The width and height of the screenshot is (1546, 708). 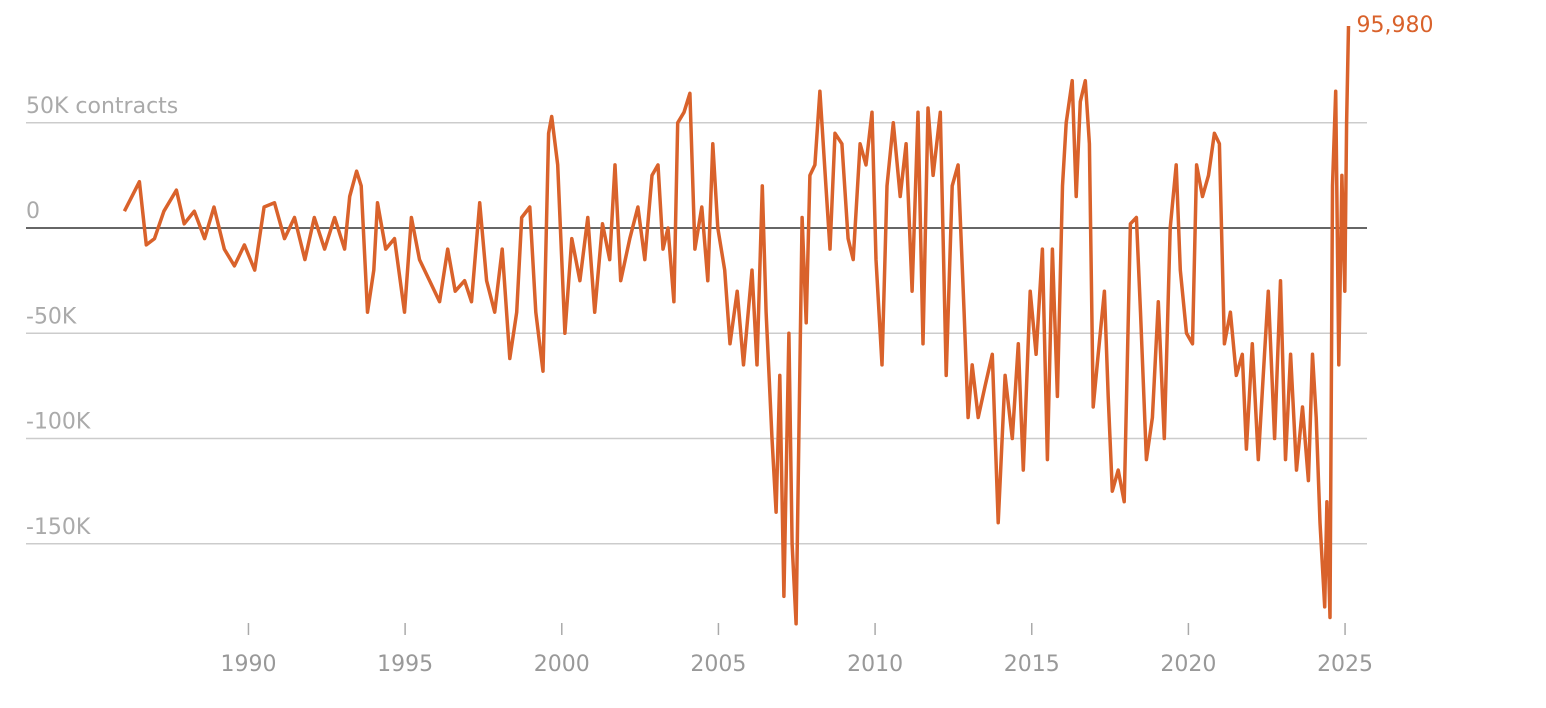 I want to click on x-tick-label: 2010, so click(x=875, y=664).